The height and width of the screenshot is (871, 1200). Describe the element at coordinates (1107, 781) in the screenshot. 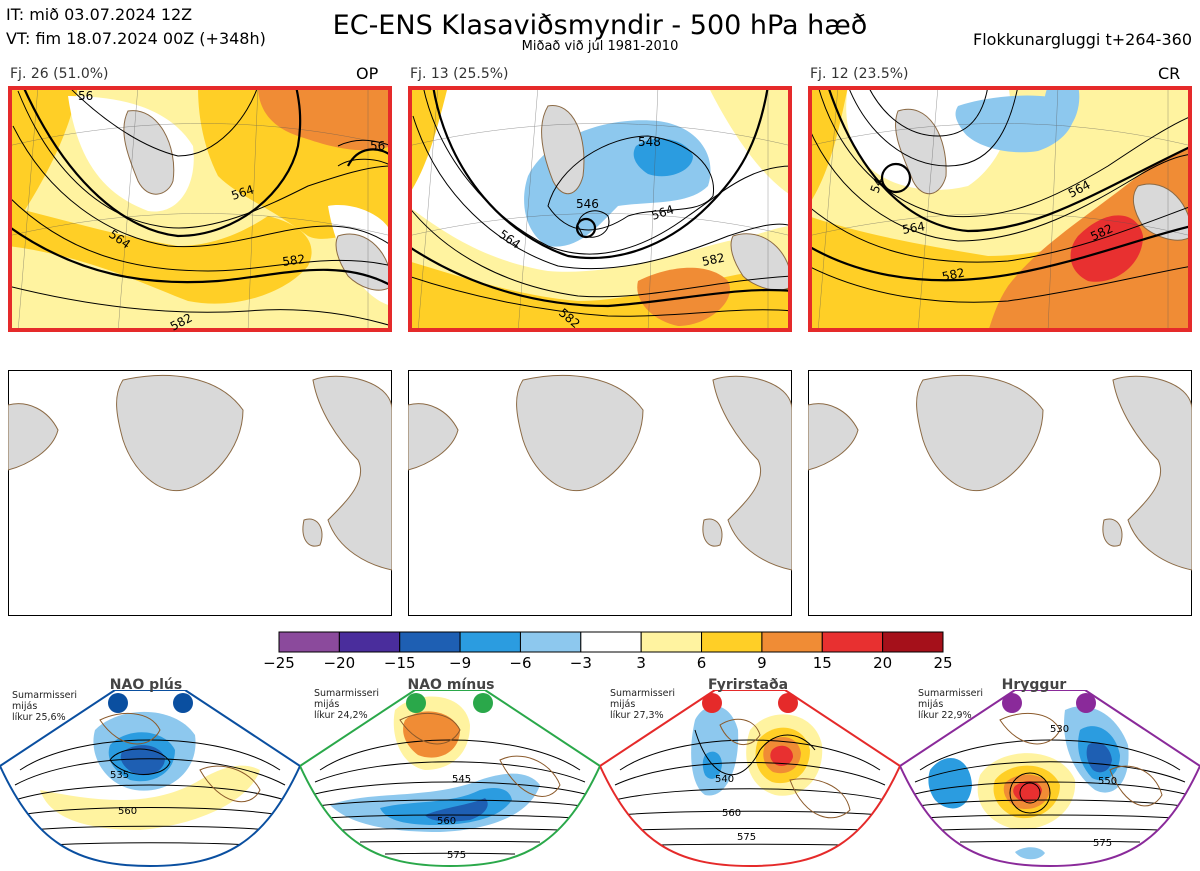

I see `contour-label: 550` at that location.